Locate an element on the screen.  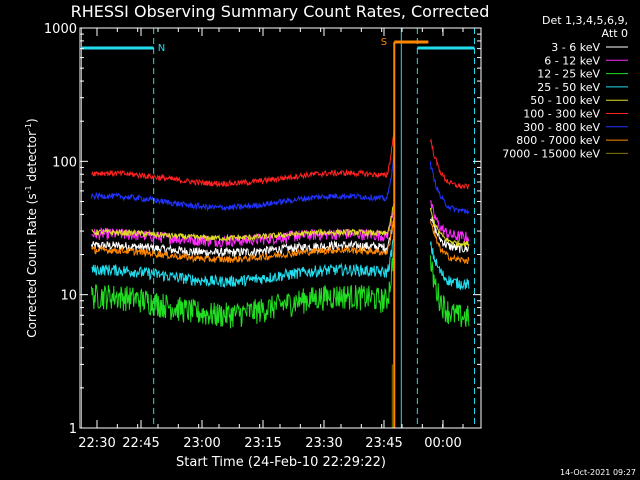
saa-flag-label: S is located at coordinates (384, 42).